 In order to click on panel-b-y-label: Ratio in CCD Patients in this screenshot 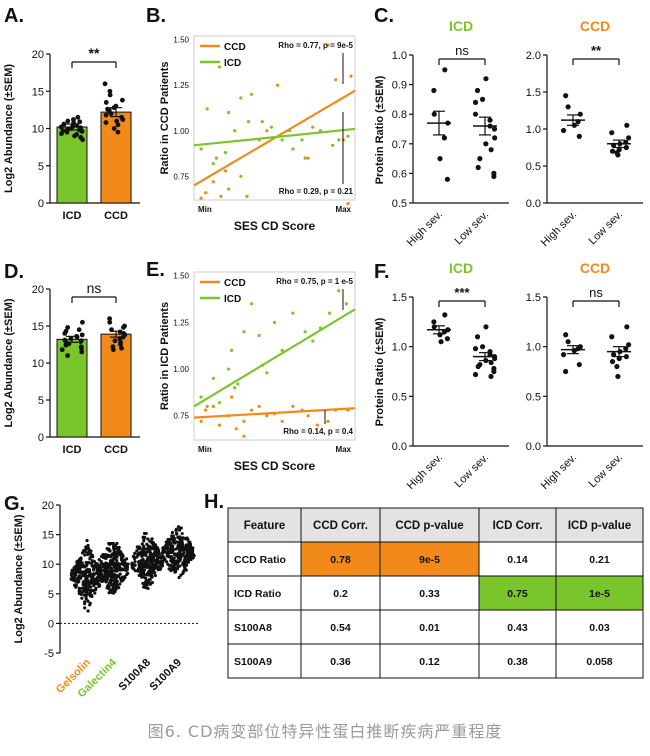, I will do `click(165, 117)`.